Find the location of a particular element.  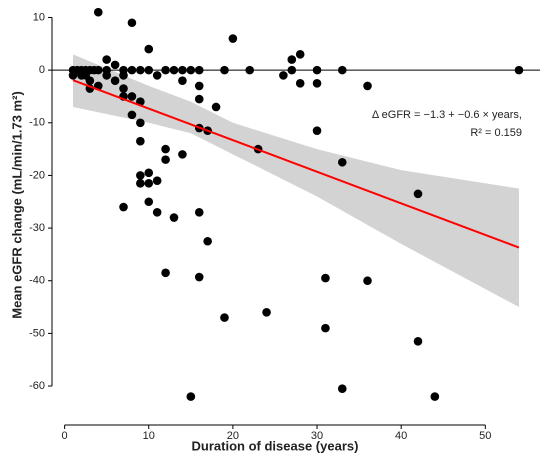

y-axis-title: Mean eGFR change (mL/min/1.73 m²) is located at coordinates (16, 205).